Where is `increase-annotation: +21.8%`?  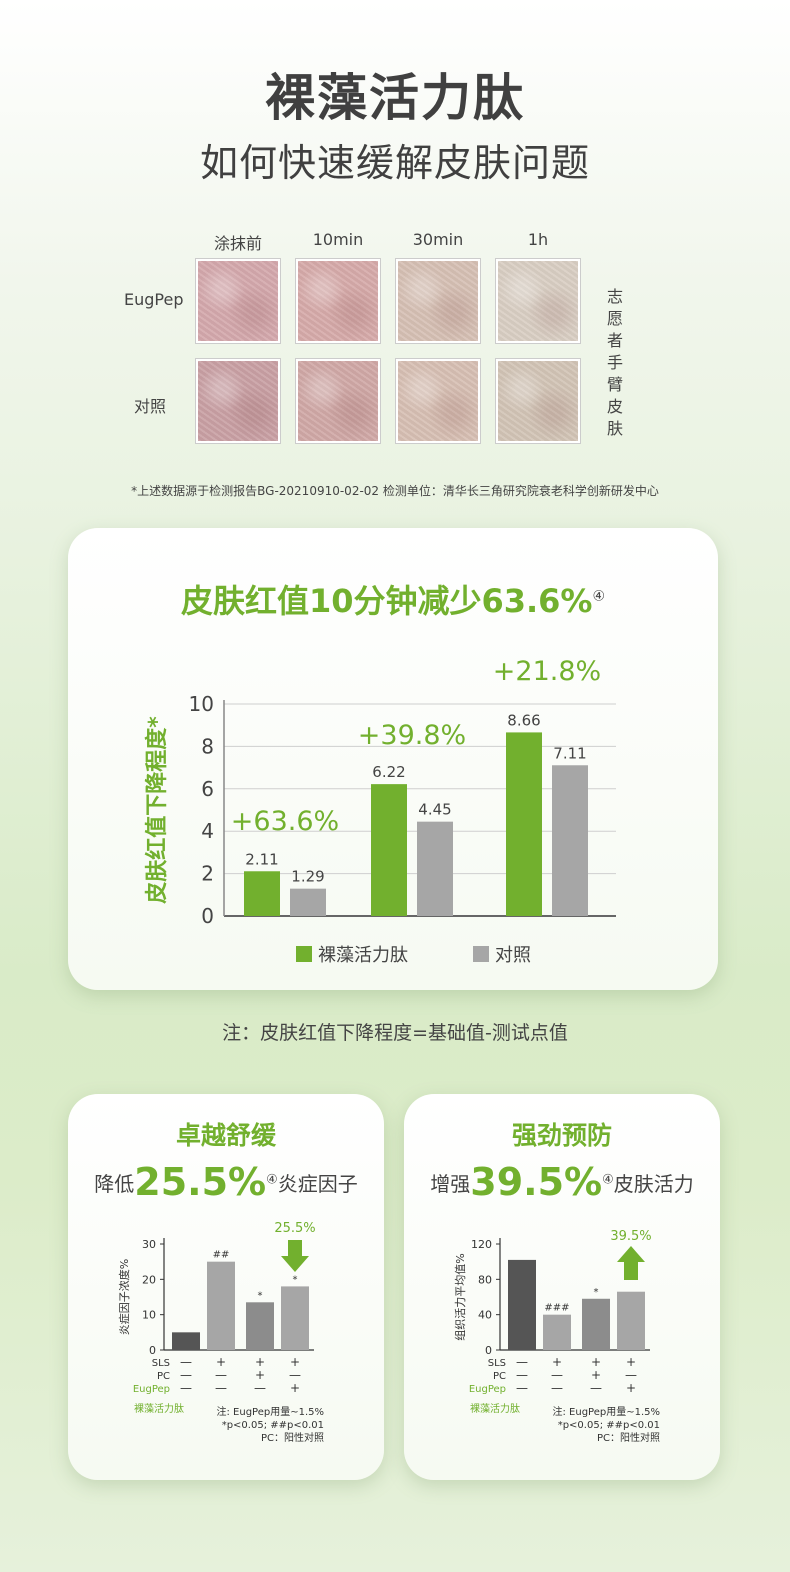
increase-annotation: +21.8% is located at coordinates (547, 671).